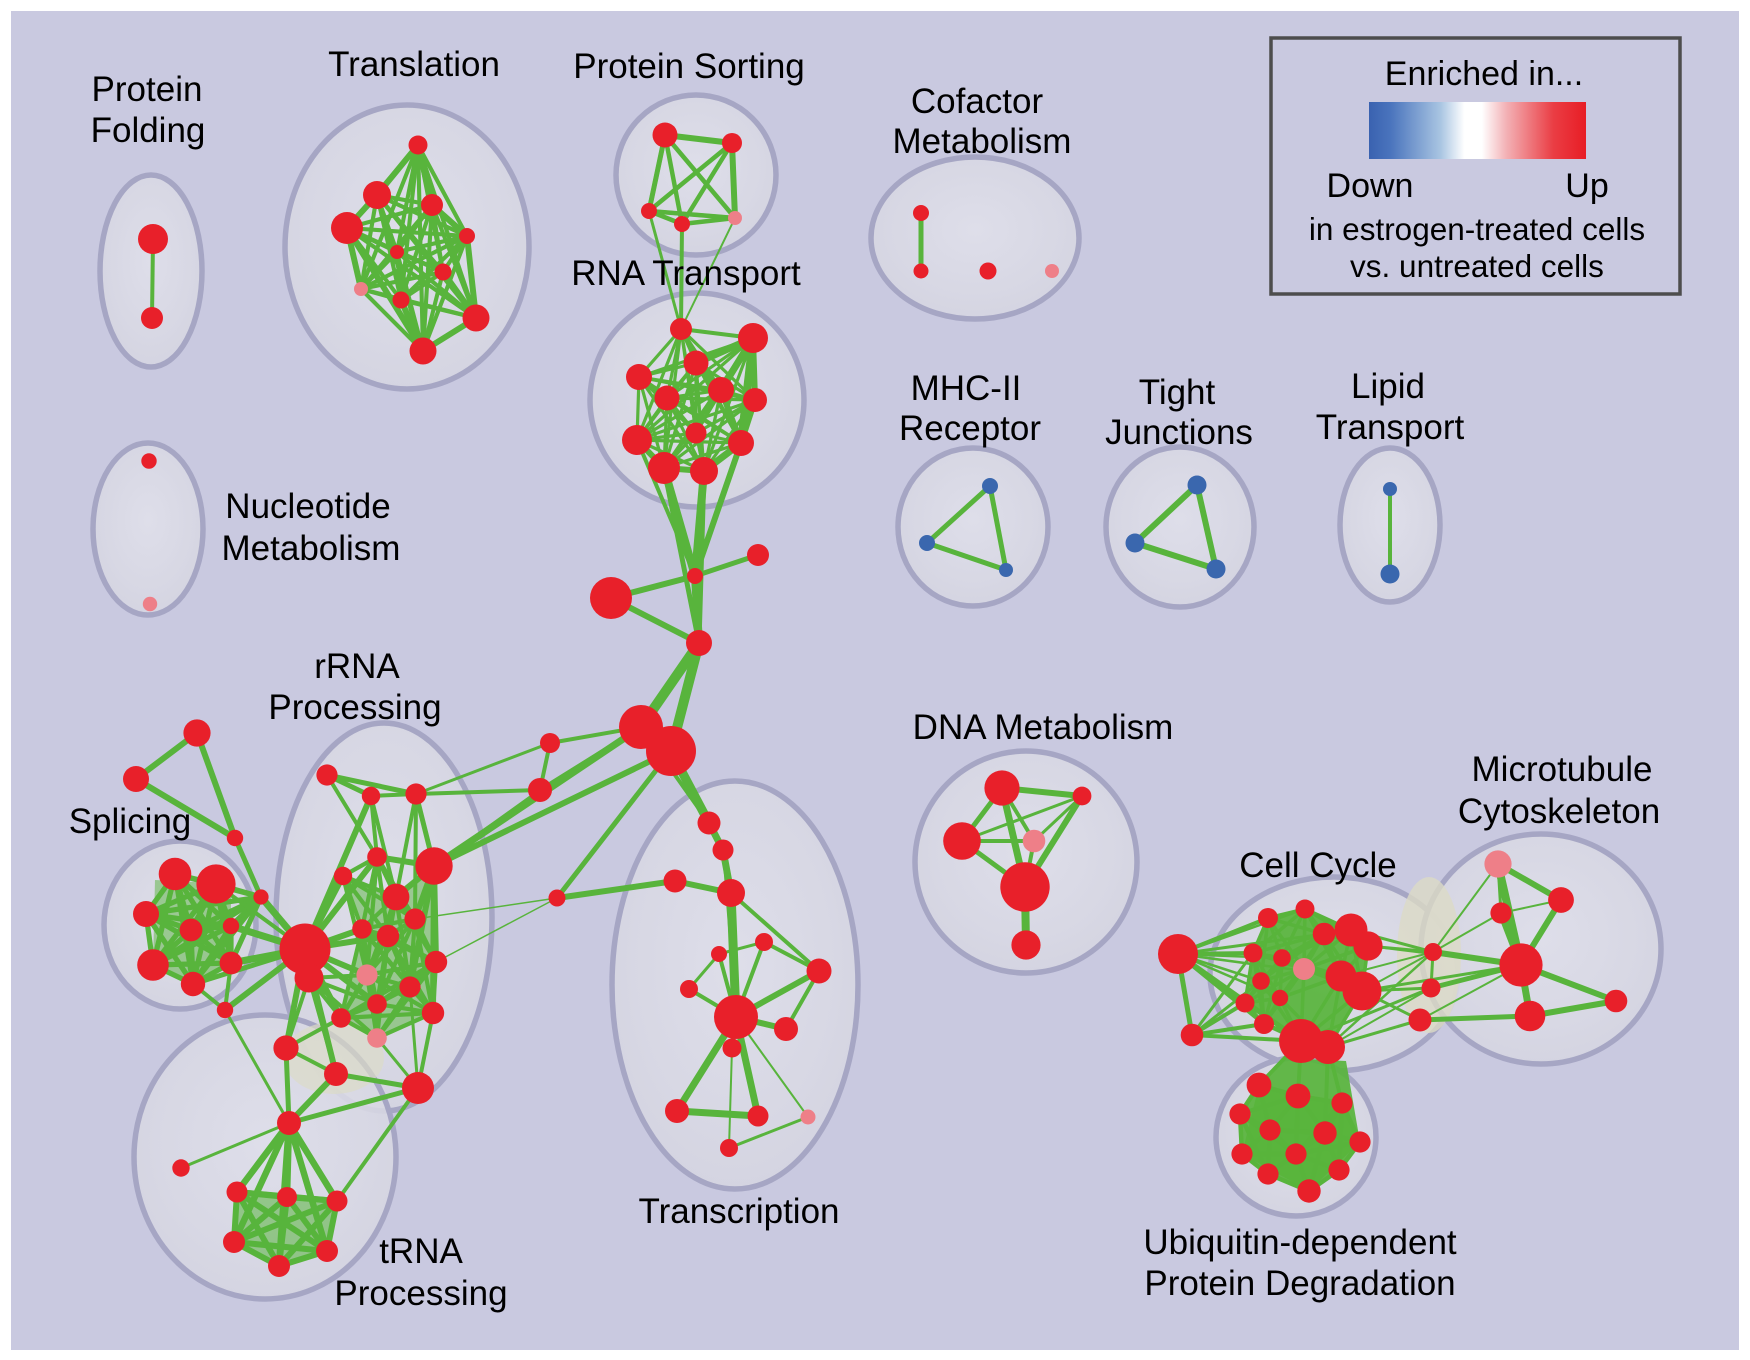 The height and width of the screenshot is (1360, 1750). I want to click on svg-text: Transcription, so click(739, 1211).